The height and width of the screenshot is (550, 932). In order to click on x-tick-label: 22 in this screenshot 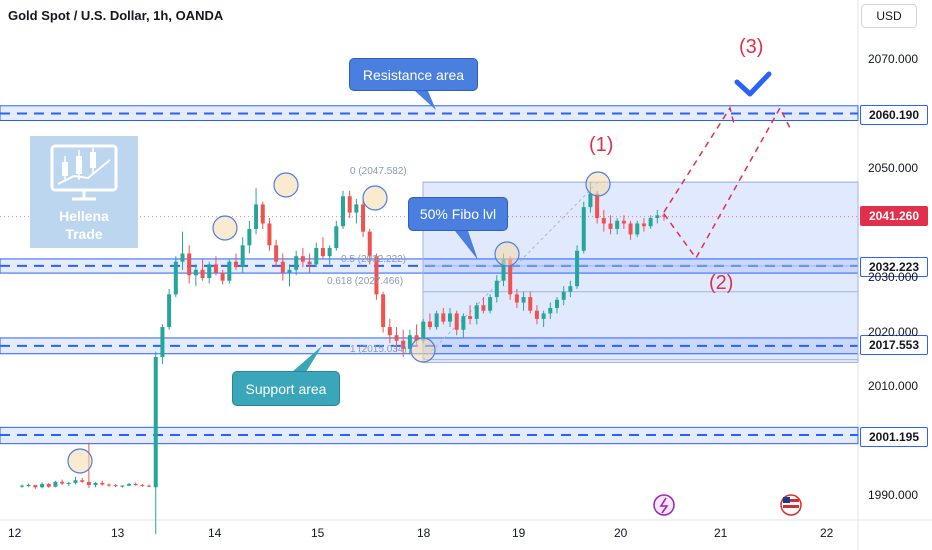, I will do `click(827, 533)`.